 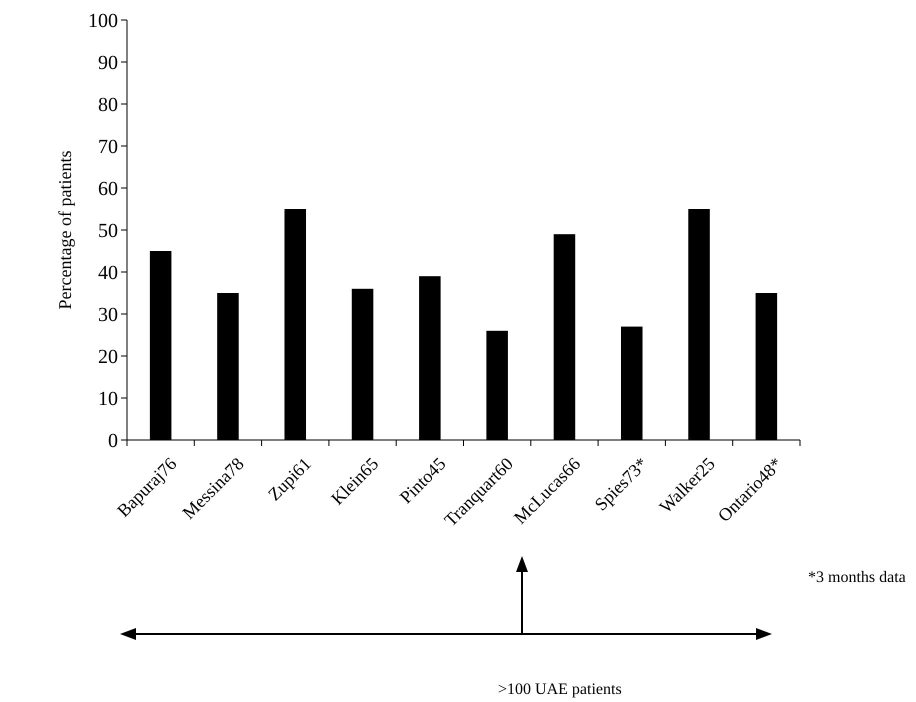 I want to click on y-tick-label: 80, so click(x=108, y=105).